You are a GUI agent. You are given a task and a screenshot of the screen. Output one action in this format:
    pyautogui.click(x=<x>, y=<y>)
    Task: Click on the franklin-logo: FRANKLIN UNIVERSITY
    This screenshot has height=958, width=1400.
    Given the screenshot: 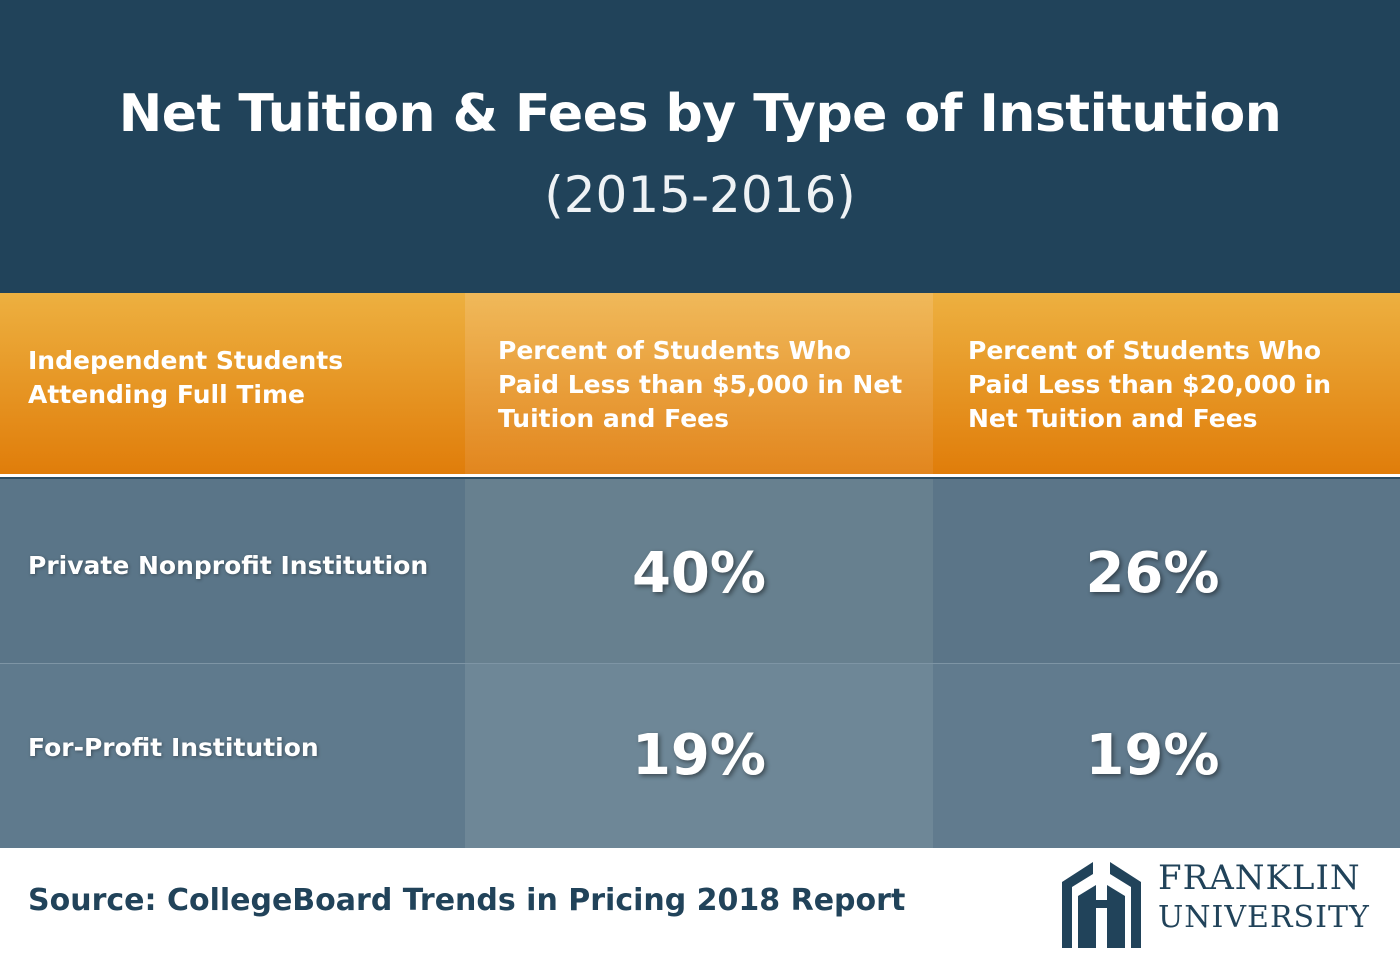 What is the action you would take?
    pyautogui.click(x=1218, y=904)
    